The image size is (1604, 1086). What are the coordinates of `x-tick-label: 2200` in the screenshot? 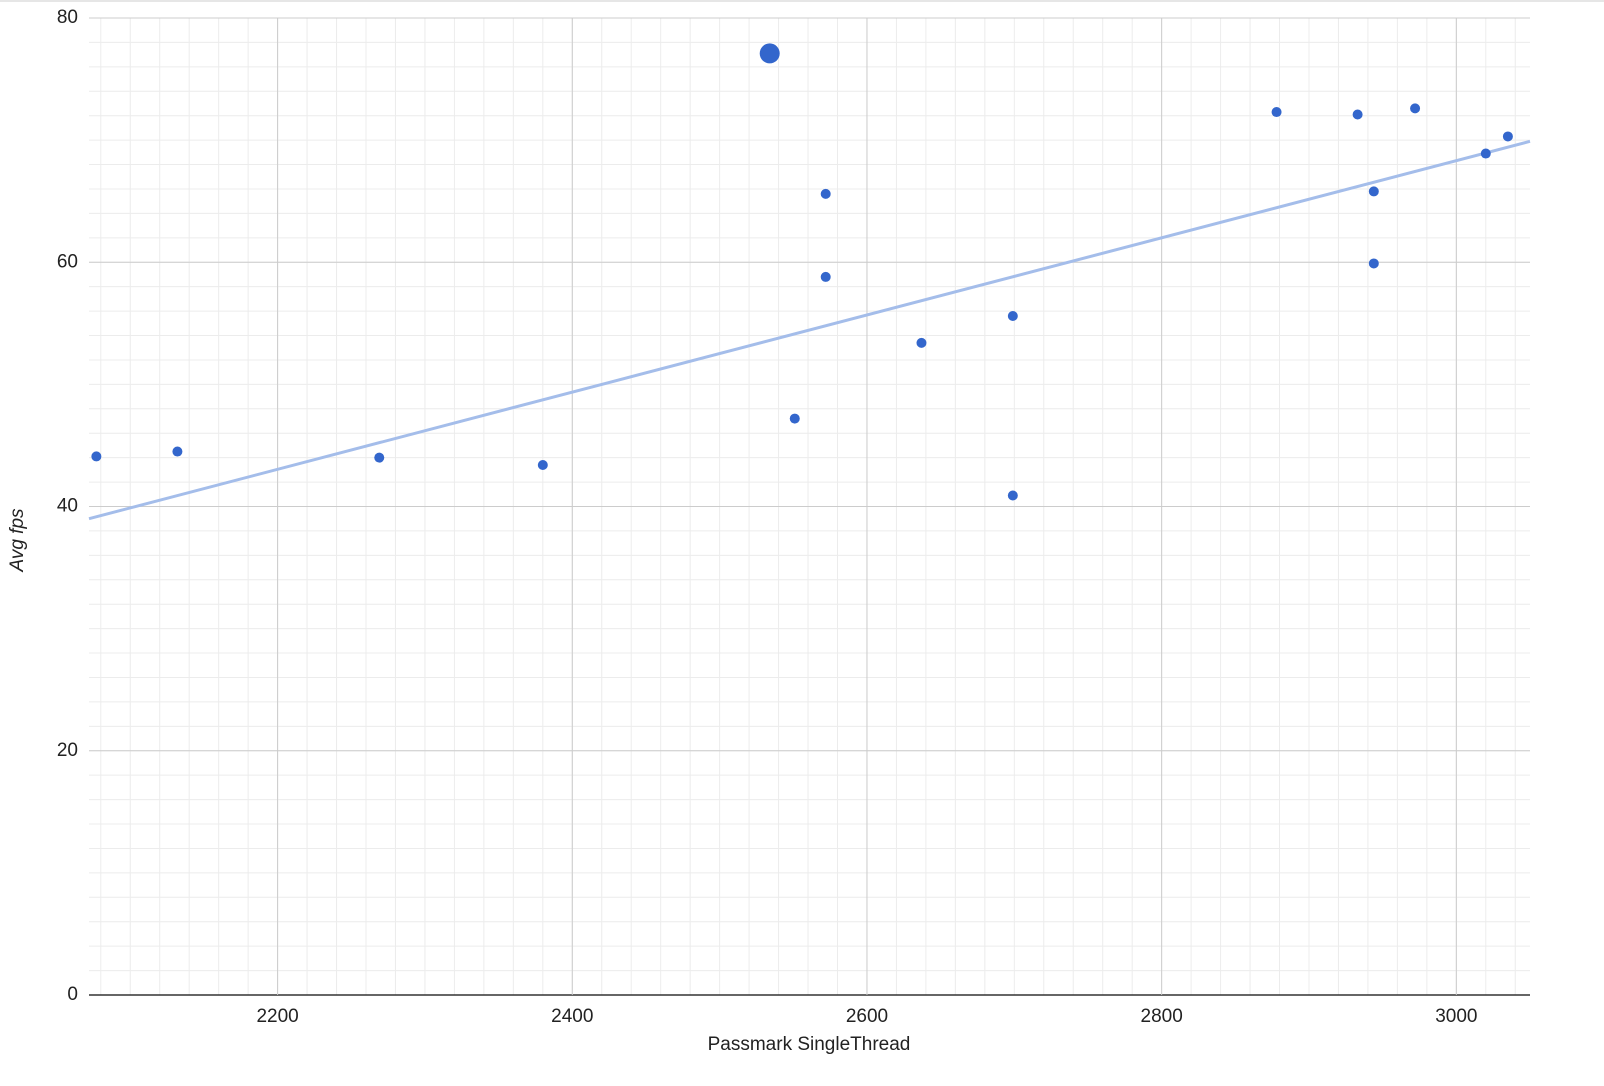 It's located at (277, 1016).